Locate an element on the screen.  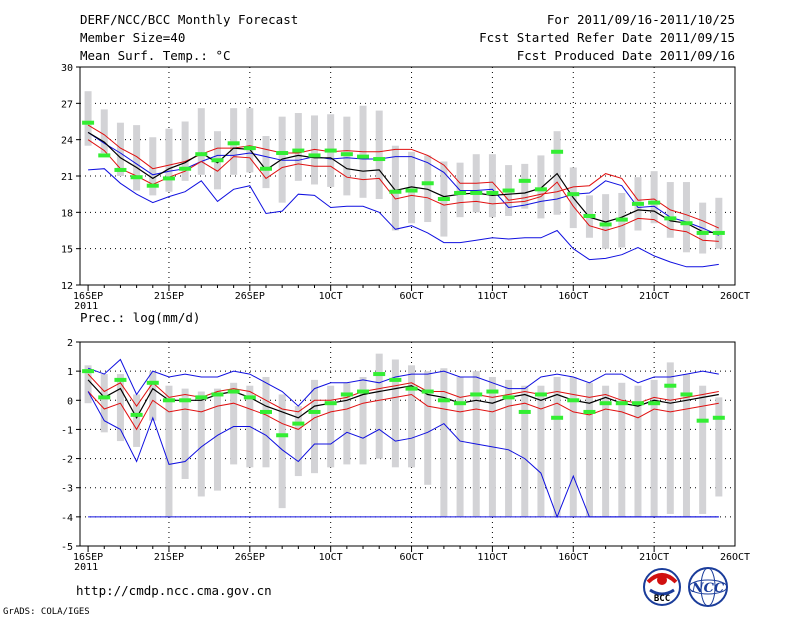
ncc-logo: NCC is located at coordinates (708, 587).